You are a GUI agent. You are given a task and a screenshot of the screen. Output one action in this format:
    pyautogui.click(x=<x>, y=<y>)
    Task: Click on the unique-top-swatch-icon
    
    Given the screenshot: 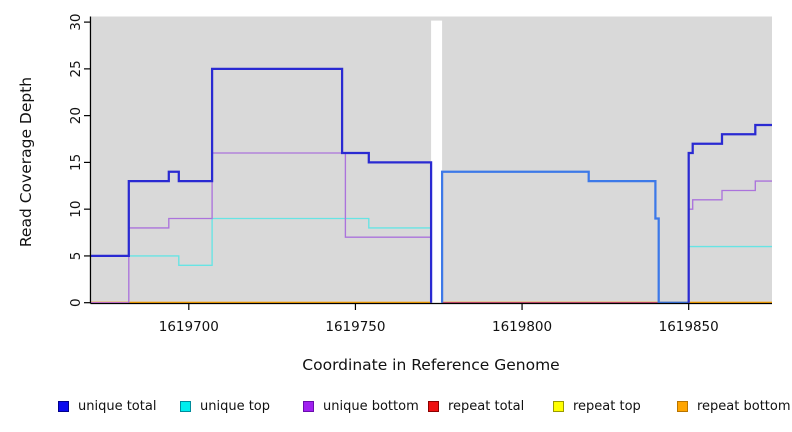 What is the action you would take?
    pyautogui.click(x=185, y=406)
    